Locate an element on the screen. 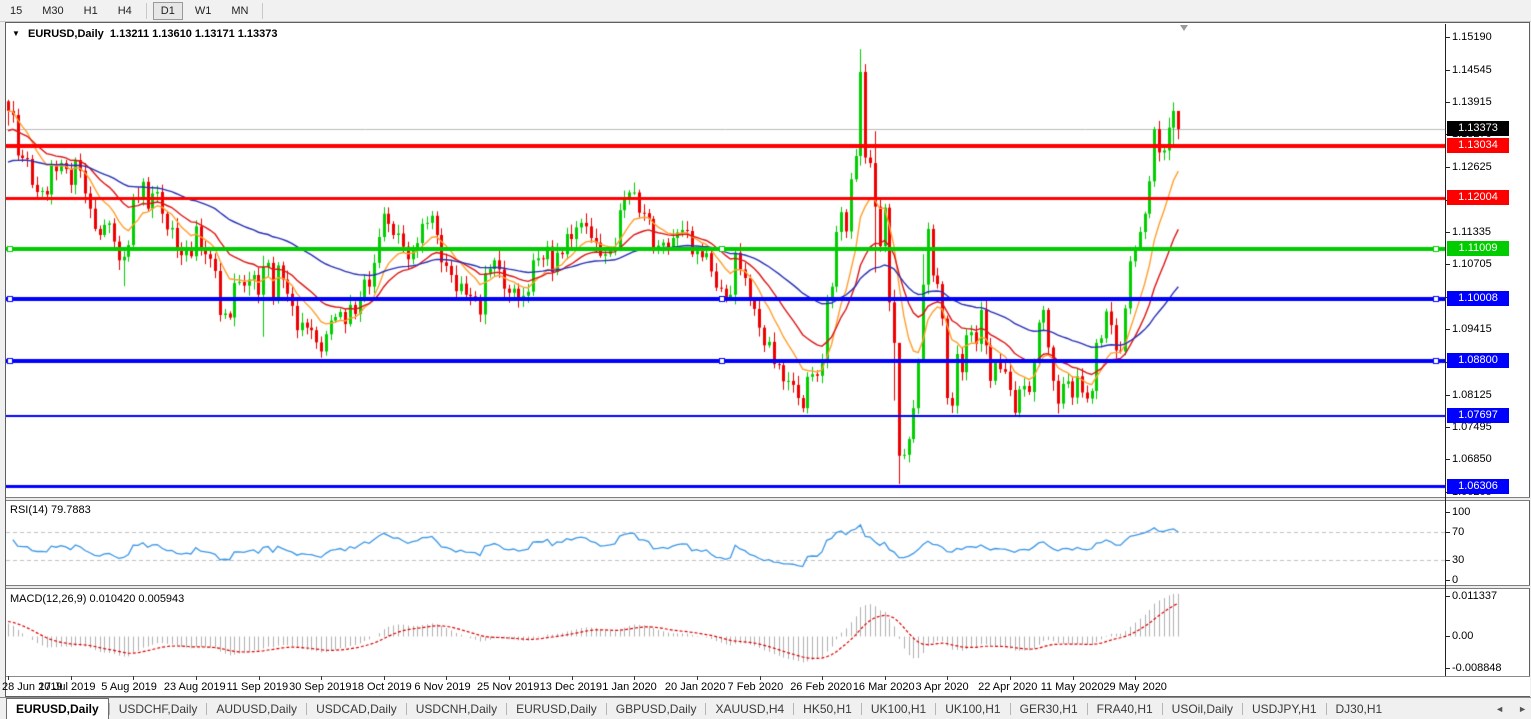  price-tick-label: 1.10705 is located at coordinates (1472, 264).